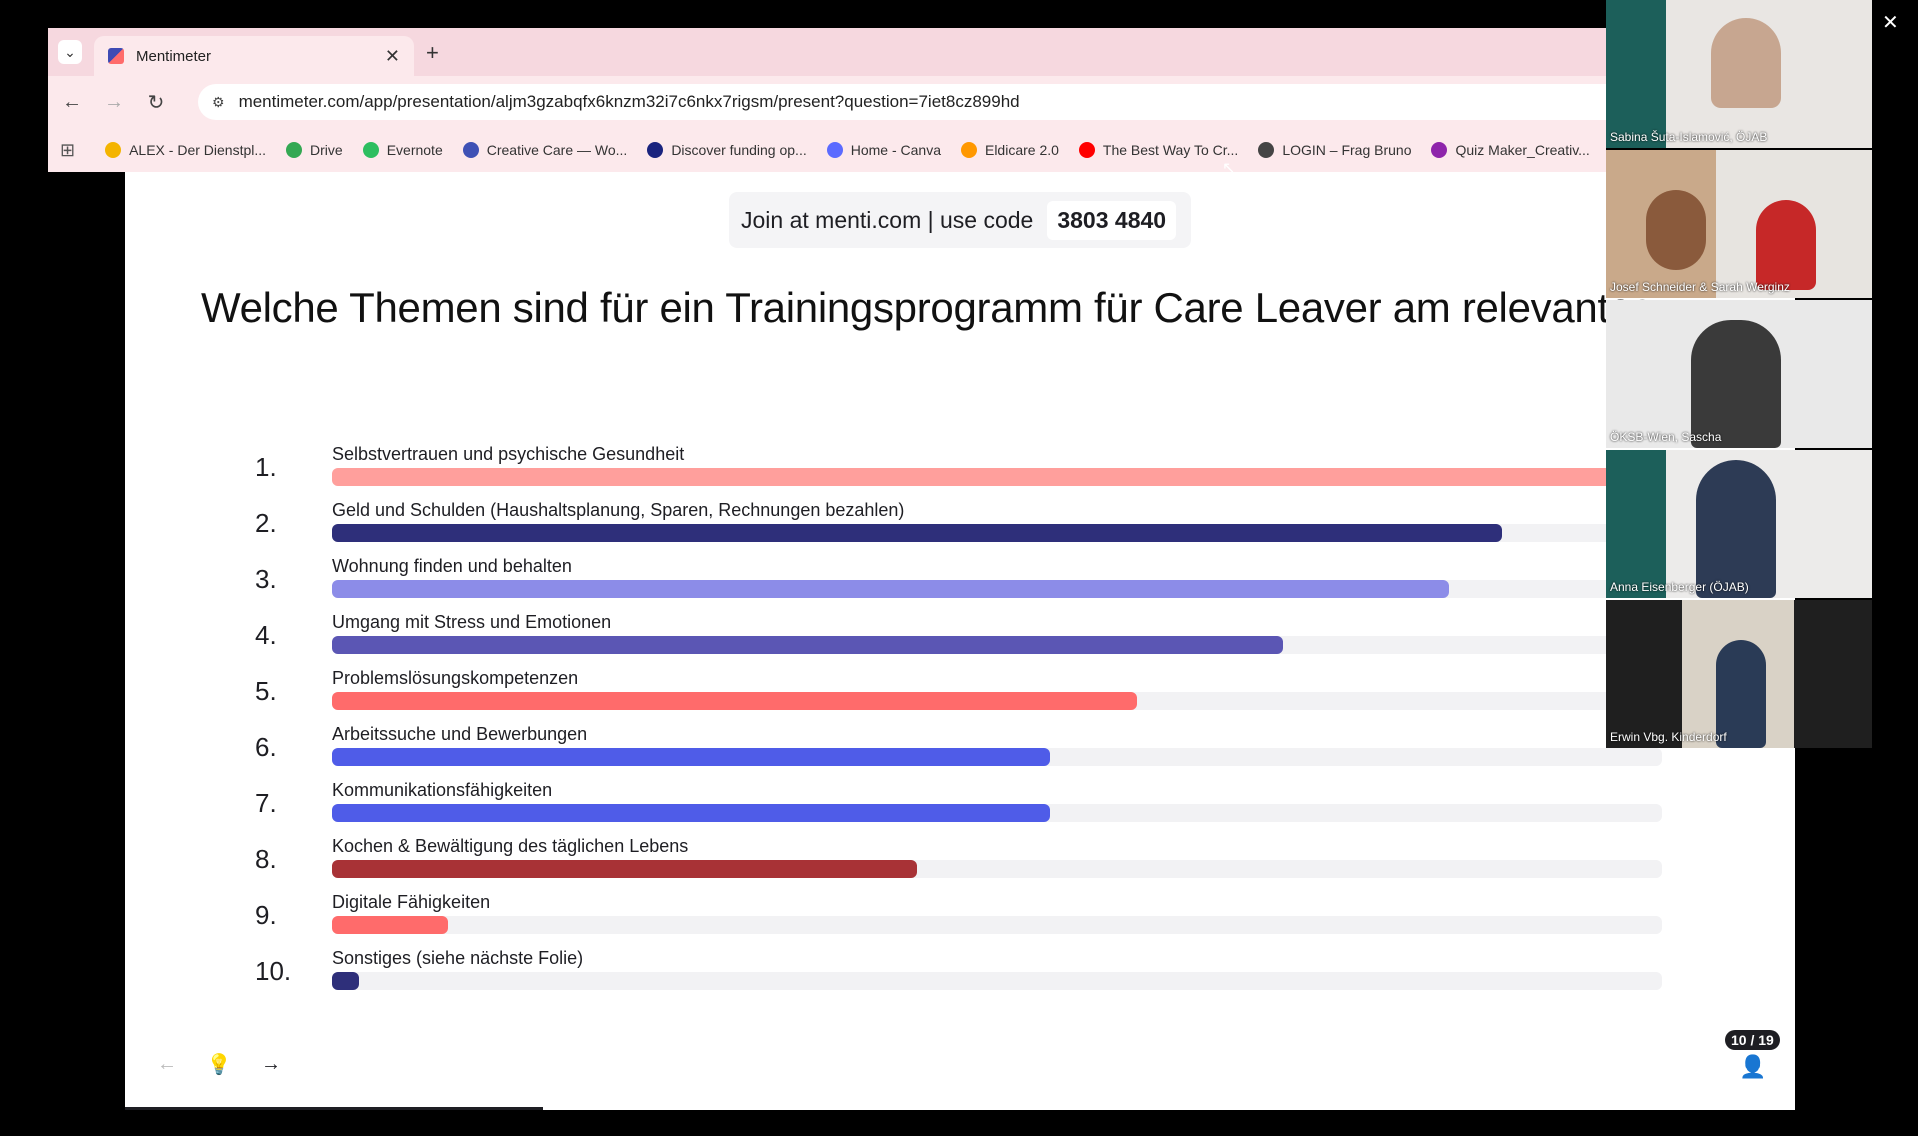 The width and height of the screenshot is (1918, 1136). Describe the element at coordinates (392, 55) in the screenshot. I see `close-tab-icon: ✕` at that location.